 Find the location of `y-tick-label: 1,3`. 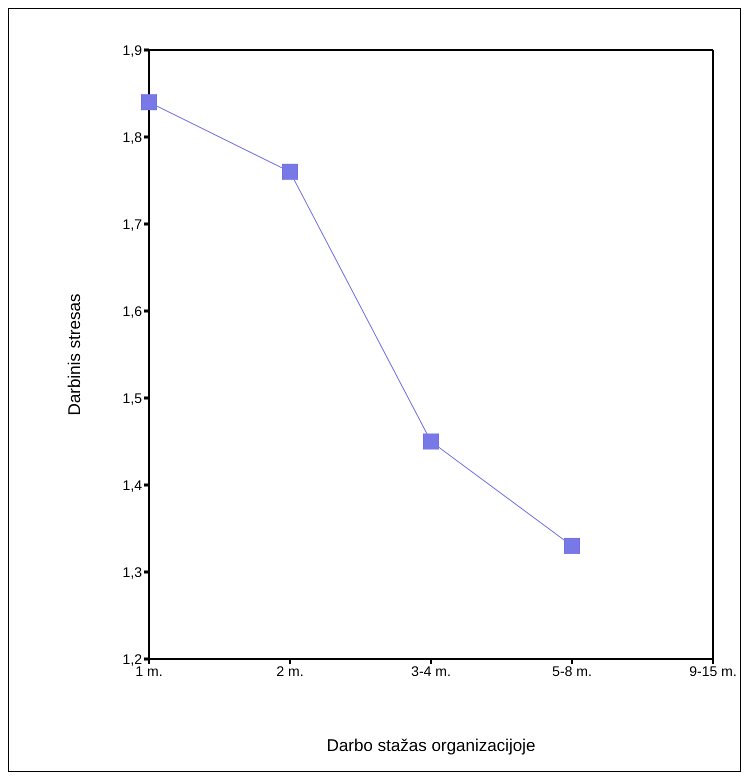

y-tick-label: 1,3 is located at coordinates (132, 572).